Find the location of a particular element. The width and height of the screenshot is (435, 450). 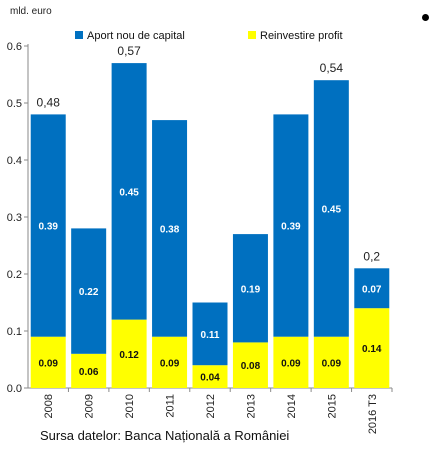

legend-item-reinvestire-swatch is located at coordinates (252, 35).